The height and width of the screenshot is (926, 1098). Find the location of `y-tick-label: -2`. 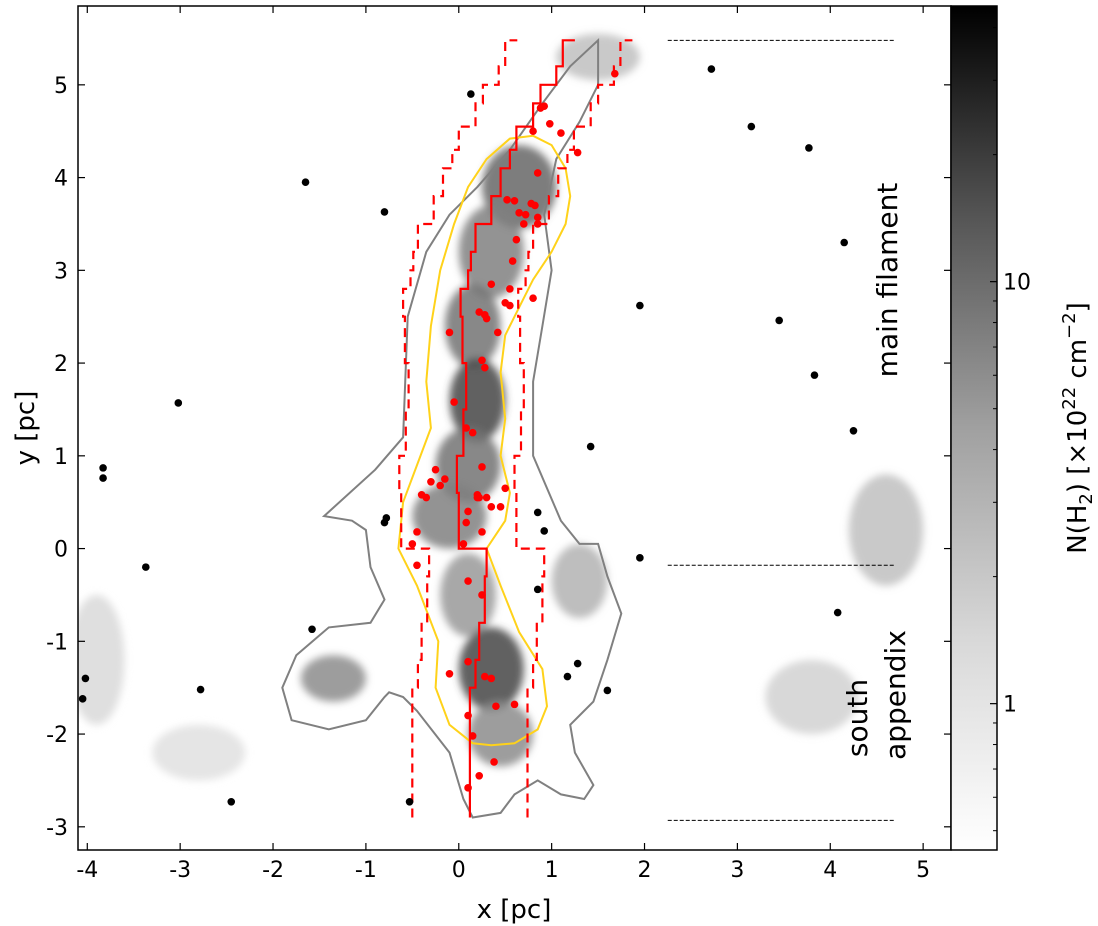

y-tick-label: -2 is located at coordinates (57, 735).